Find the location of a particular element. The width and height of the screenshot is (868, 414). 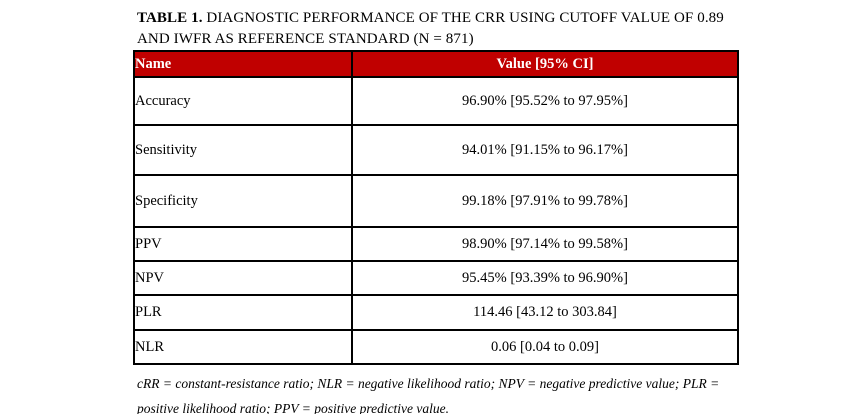

metric-value: 98.90% [97.14% to 99.58%] is located at coordinates (545, 244).